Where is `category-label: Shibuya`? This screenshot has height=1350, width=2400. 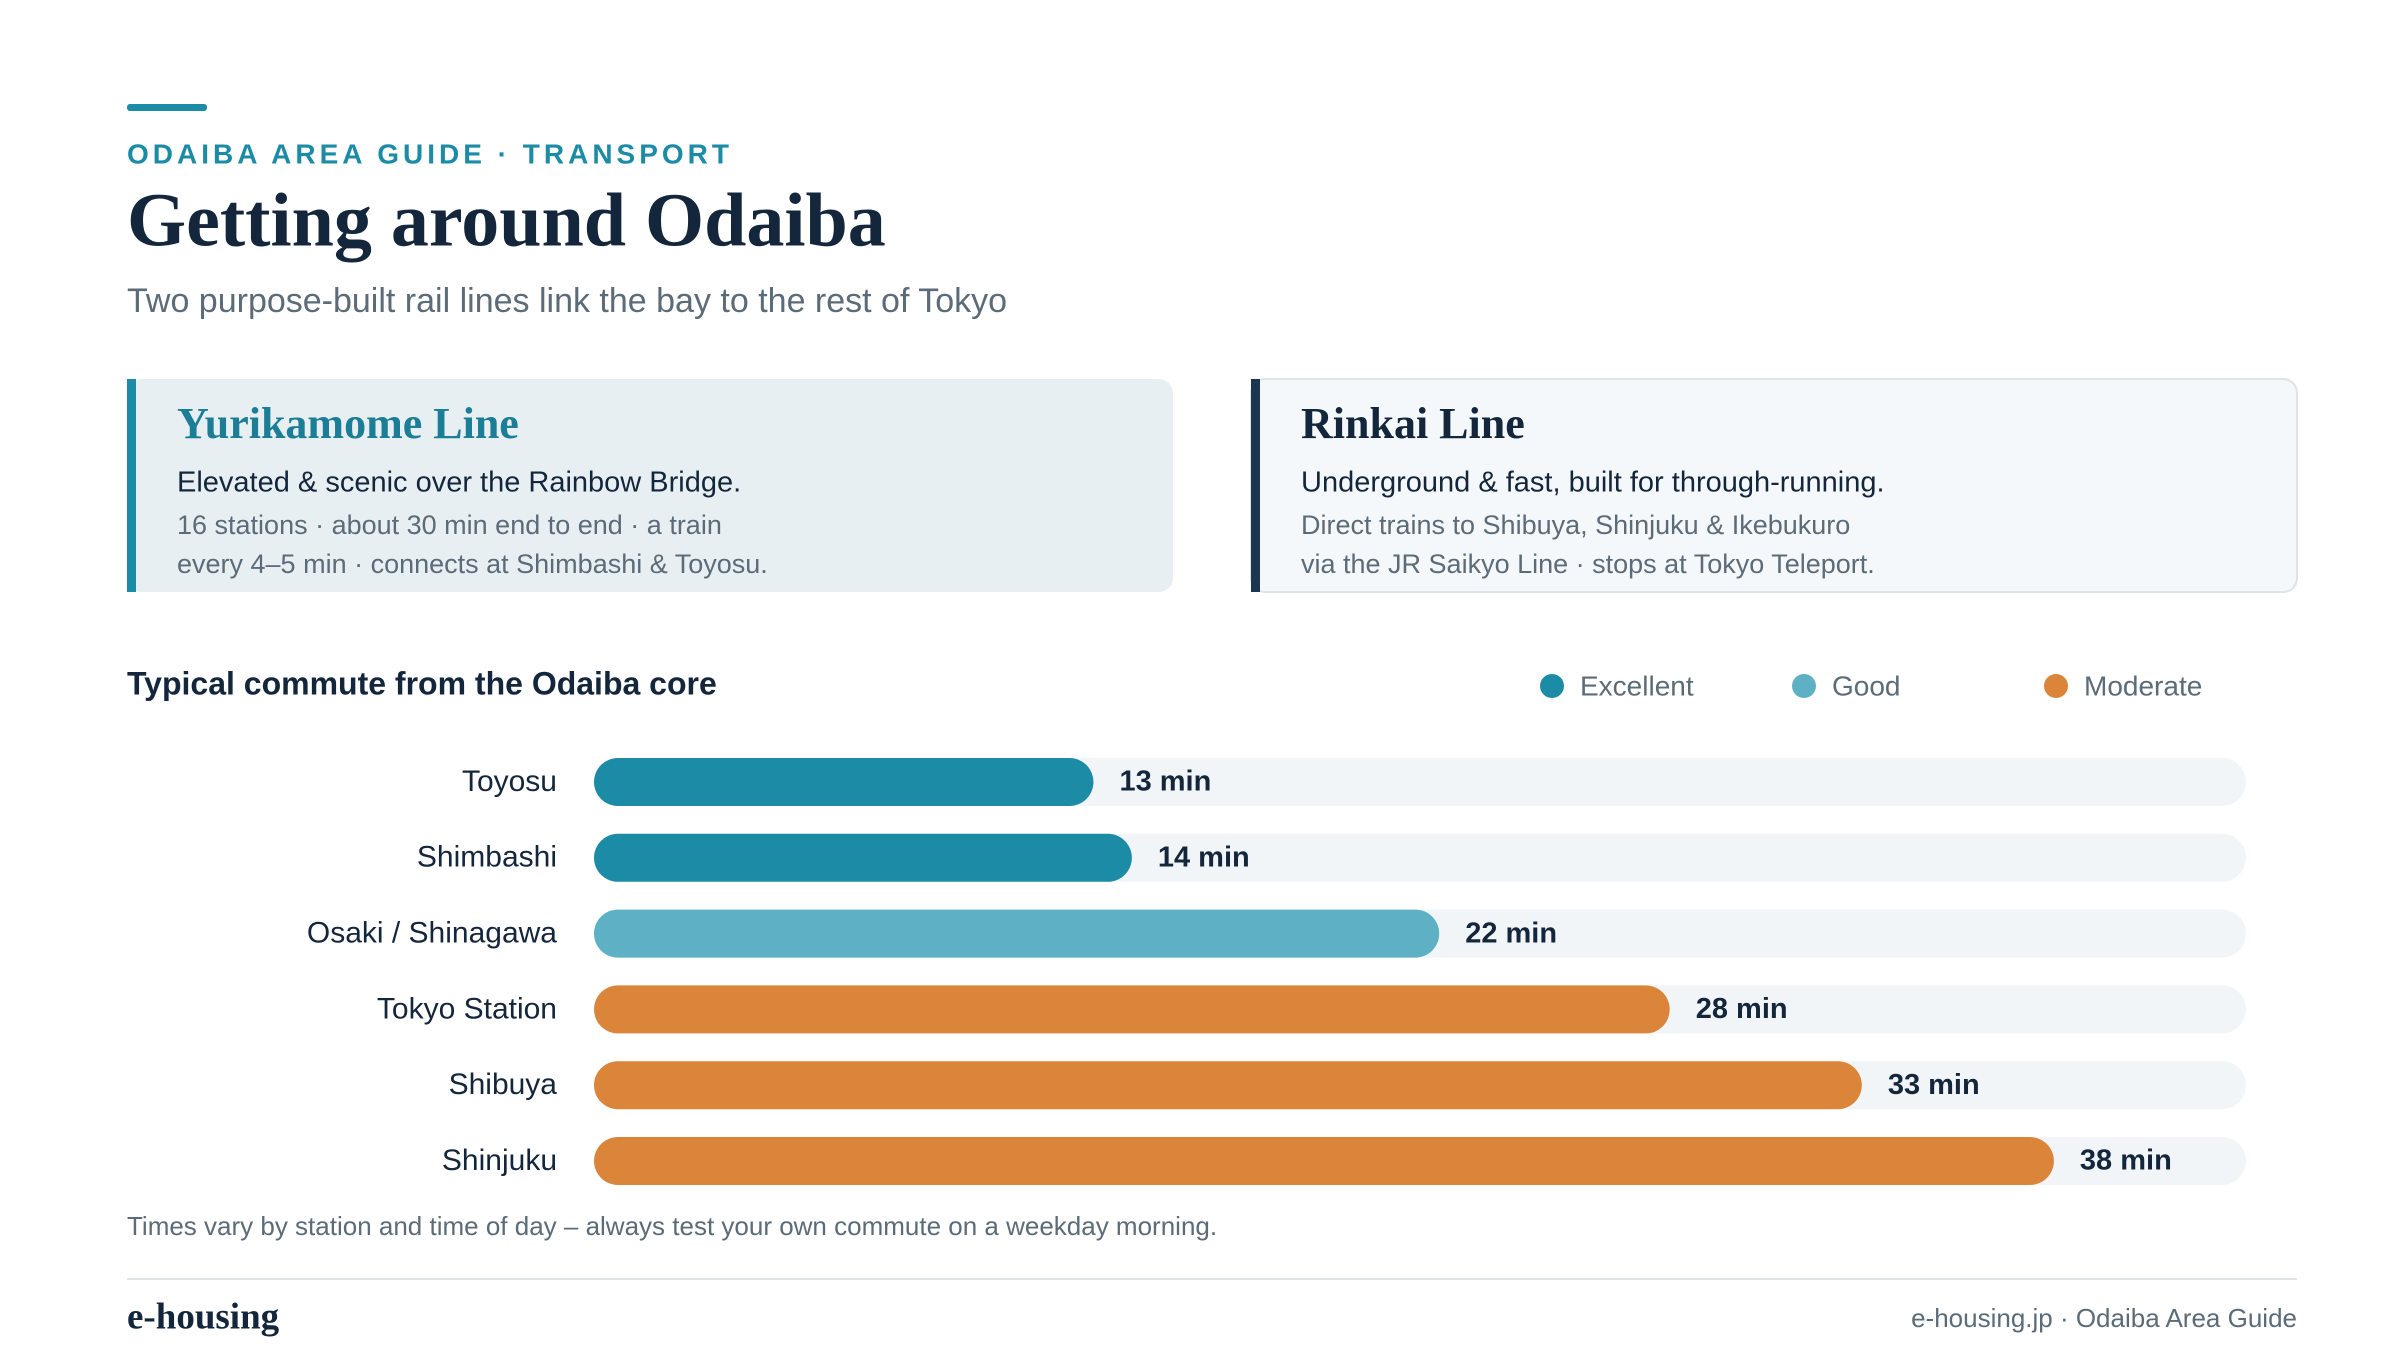
category-label: Shibuya is located at coordinates (503, 1084).